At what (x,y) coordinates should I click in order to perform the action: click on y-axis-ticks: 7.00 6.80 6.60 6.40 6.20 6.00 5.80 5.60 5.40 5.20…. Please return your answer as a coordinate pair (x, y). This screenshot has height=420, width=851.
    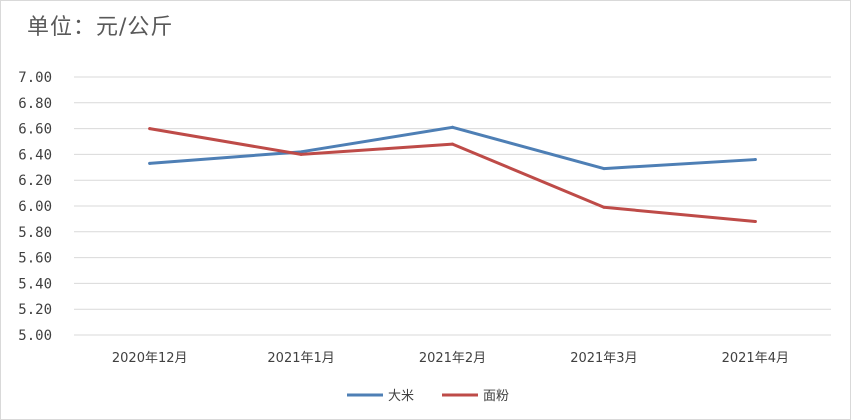
    Looking at the image, I should click on (35, 207).